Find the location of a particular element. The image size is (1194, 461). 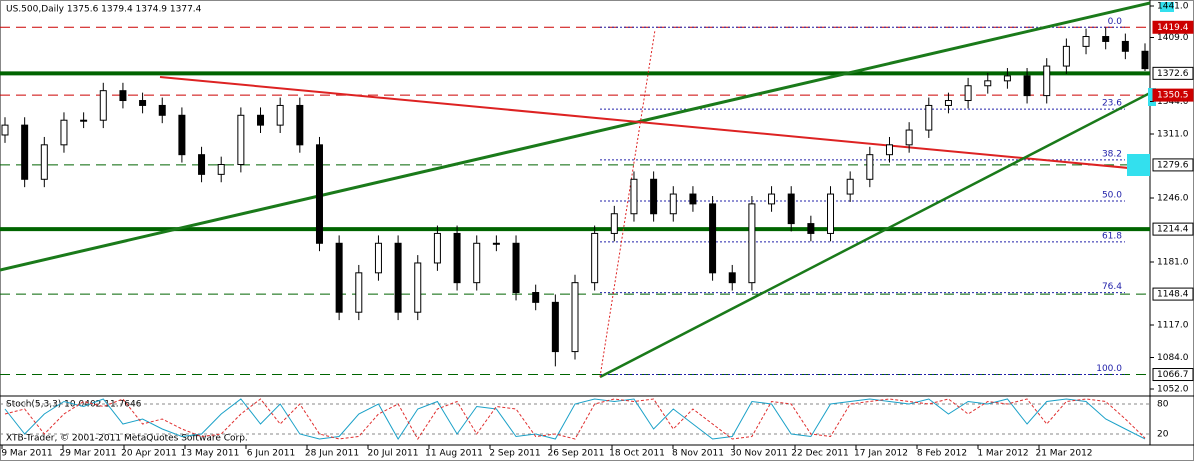

level-label: 1419.4 is located at coordinates (1173, 28).